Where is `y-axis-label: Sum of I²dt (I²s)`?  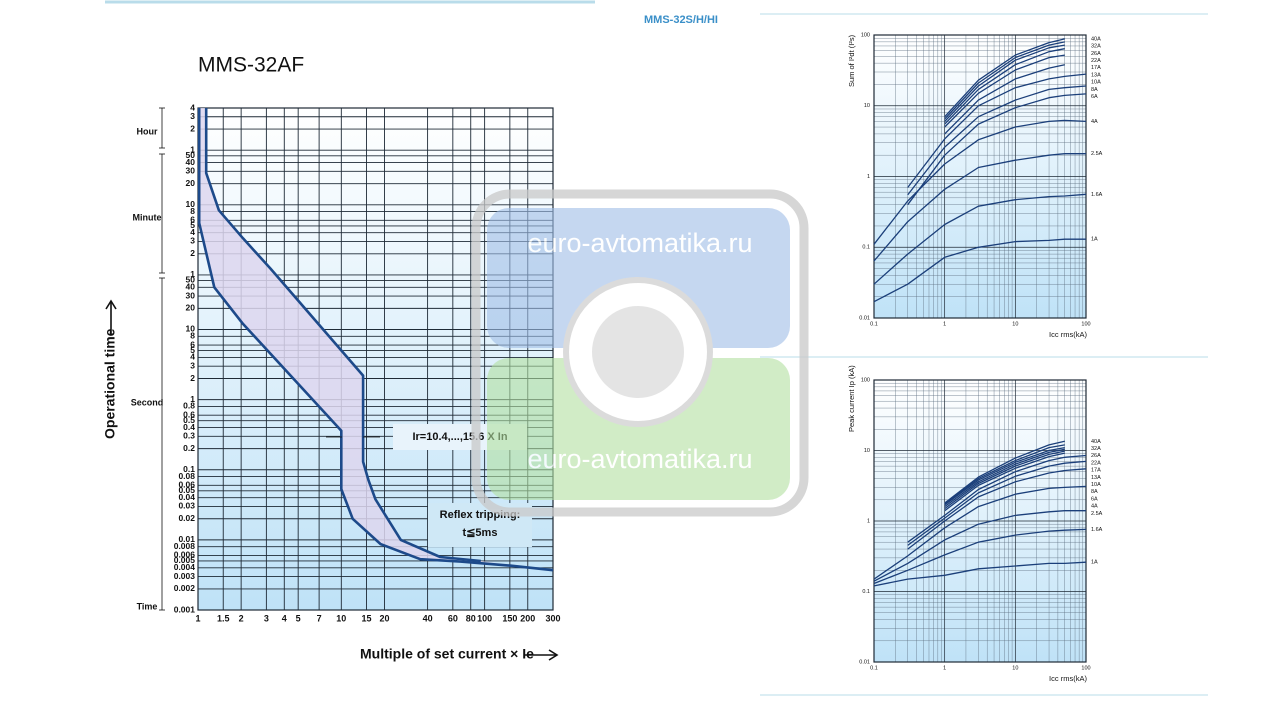 y-axis-label: Sum of I²dt (I²s) is located at coordinates (851, 60).